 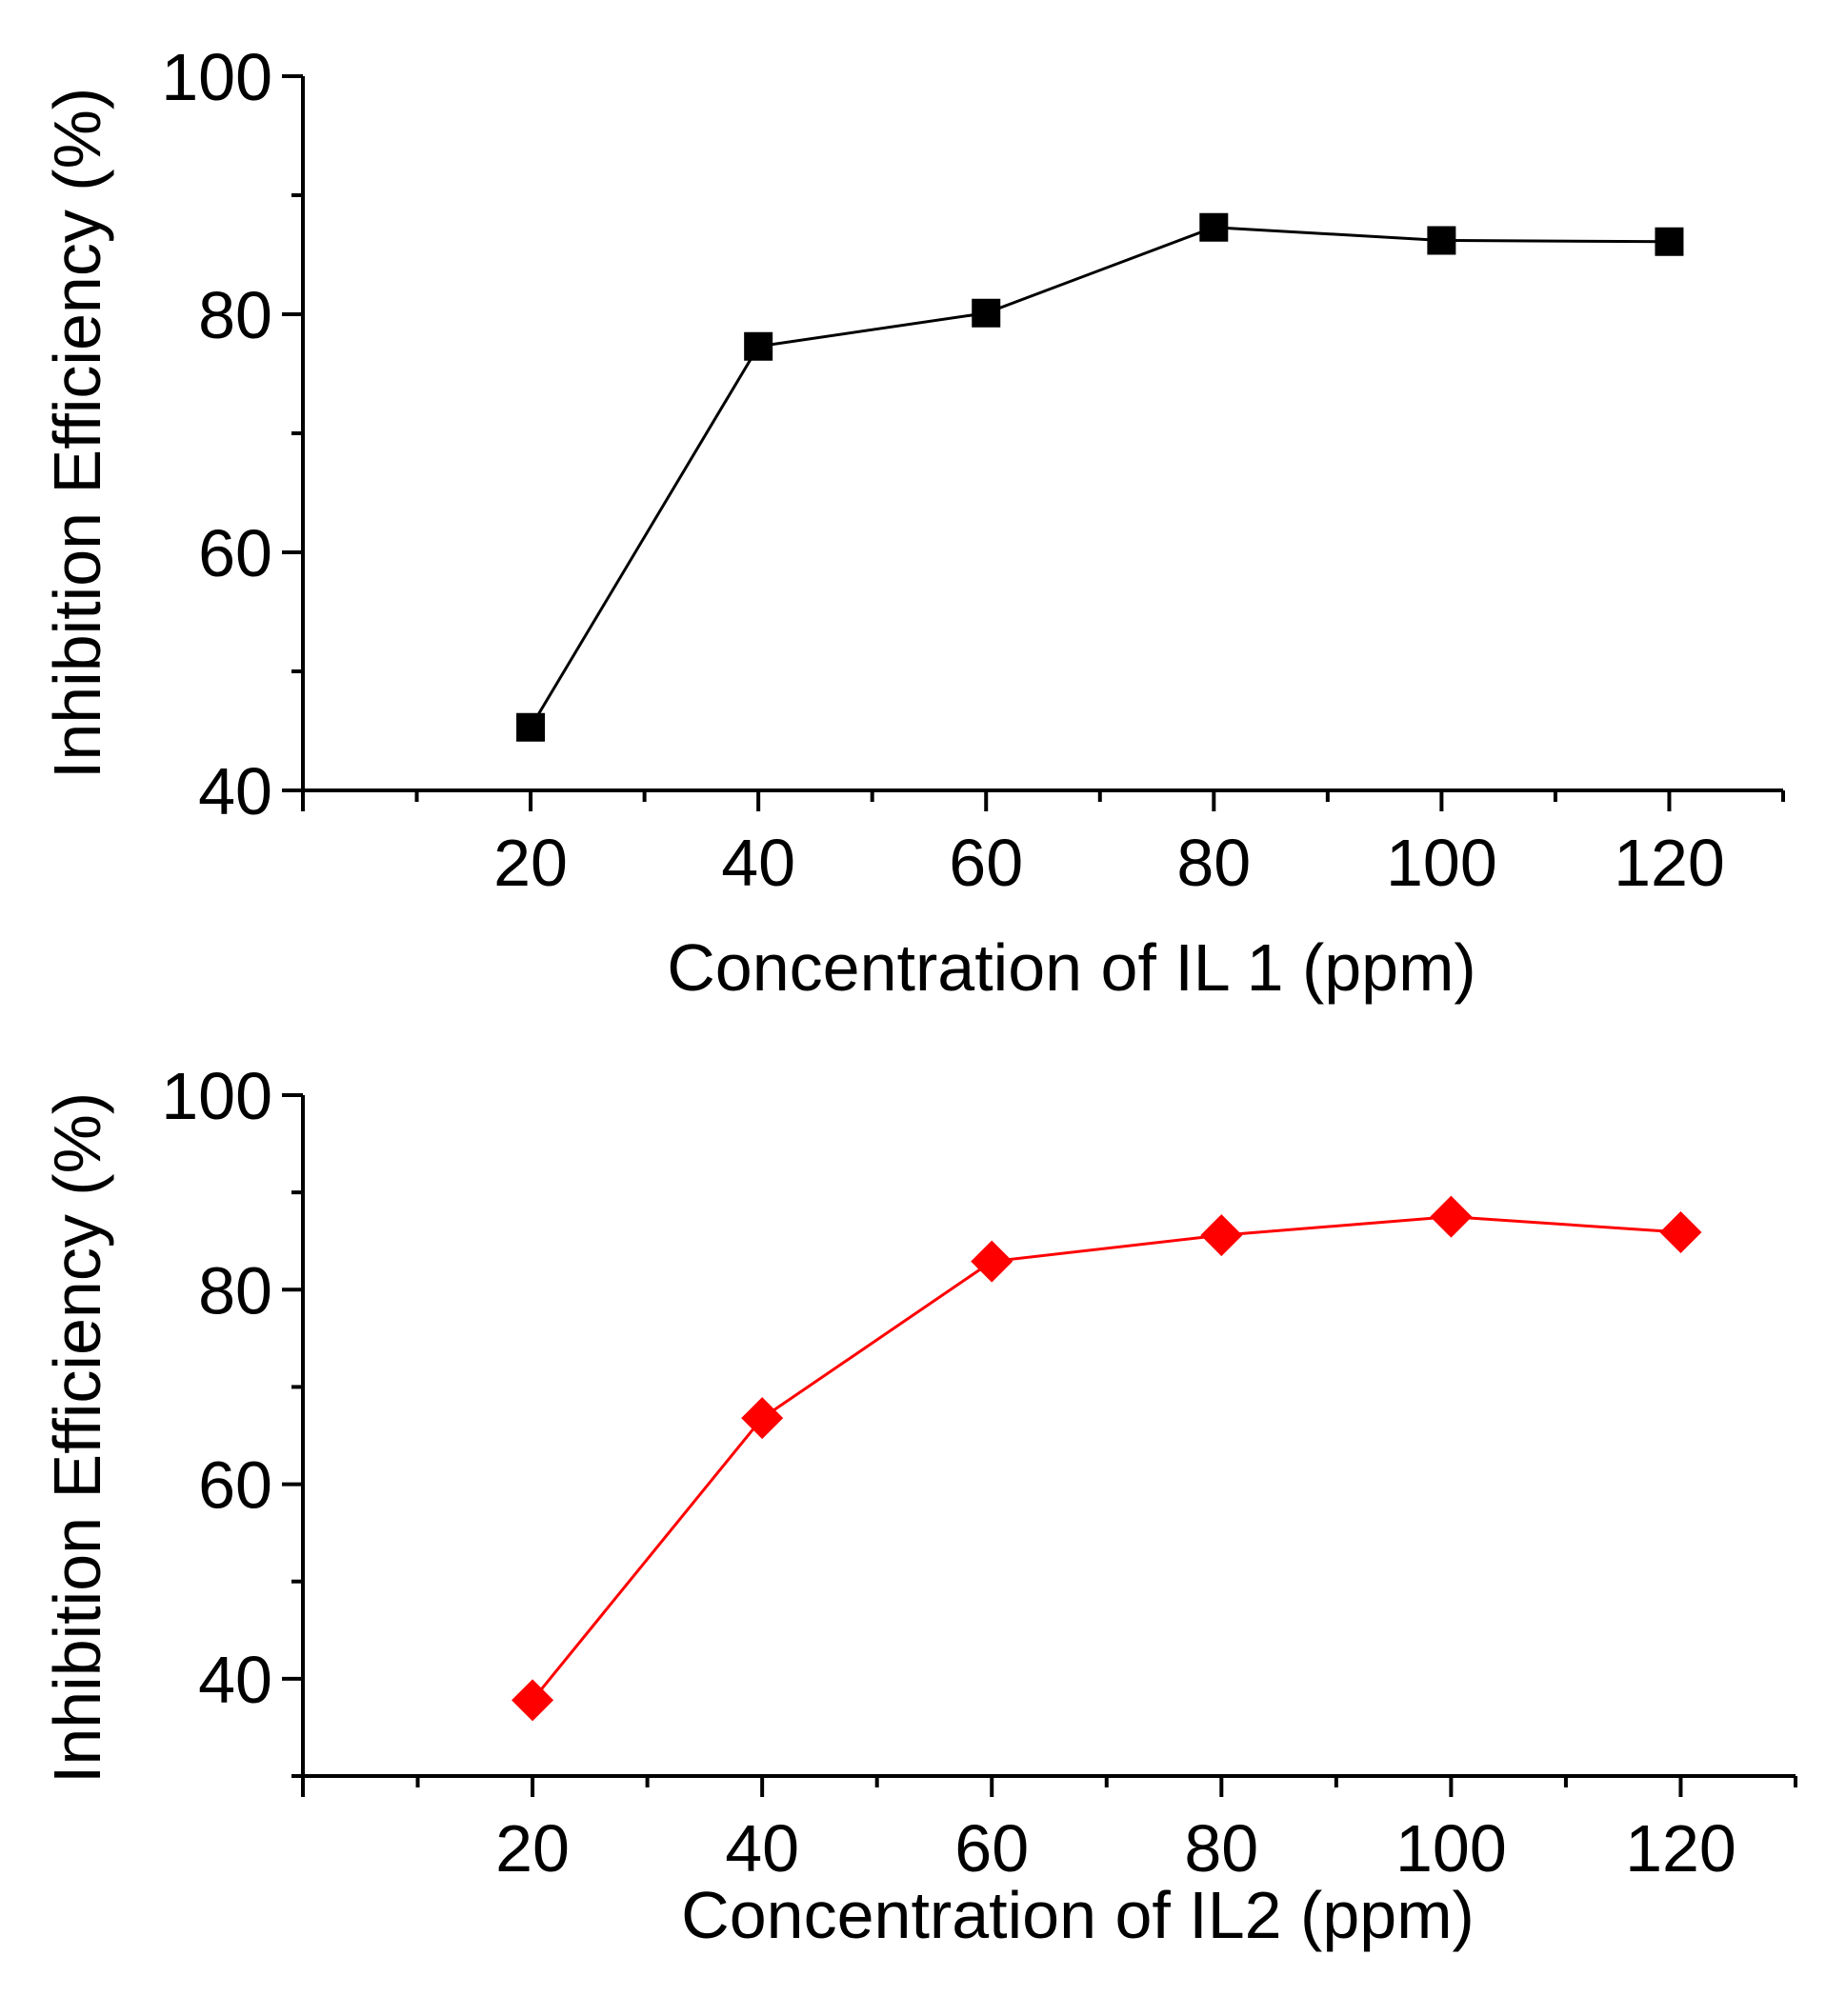 I want to click on chart2-y-tick-label: 100, so click(x=217, y=1096).